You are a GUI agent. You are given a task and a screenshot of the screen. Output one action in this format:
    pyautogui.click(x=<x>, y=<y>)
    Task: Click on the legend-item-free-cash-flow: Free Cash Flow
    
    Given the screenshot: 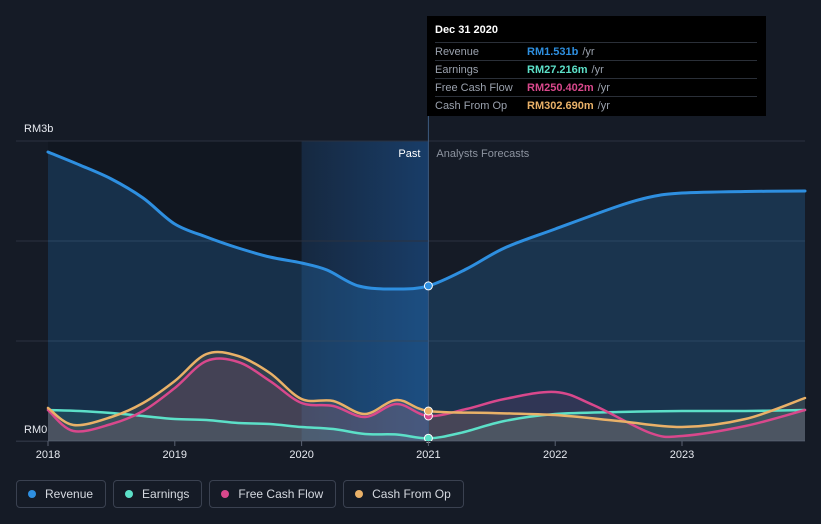 What is the action you would take?
    pyautogui.click(x=273, y=494)
    